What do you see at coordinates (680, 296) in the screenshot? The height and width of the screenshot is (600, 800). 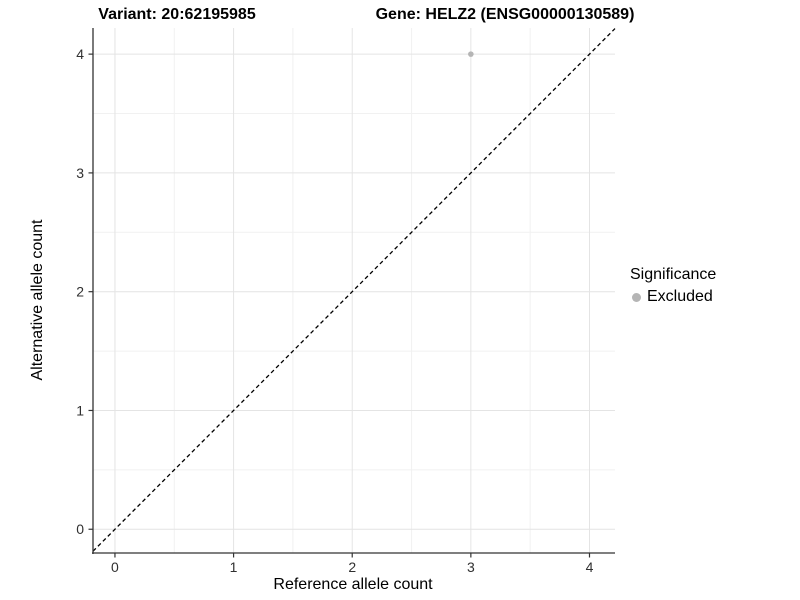 I see `legend-item-label: Excluded` at bounding box center [680, 296].